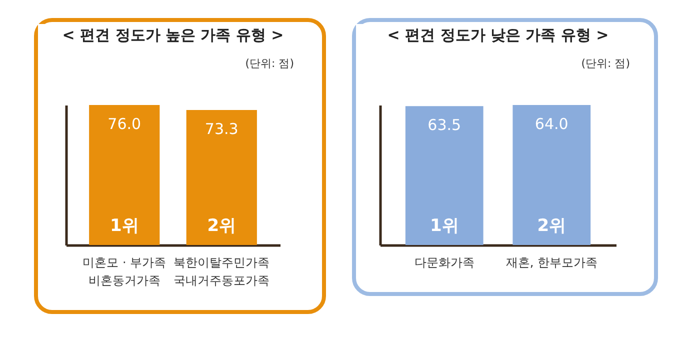  Describe the element at coordinates (221, 129) in the screenshot. I see `data-label: 73.3` at that location.